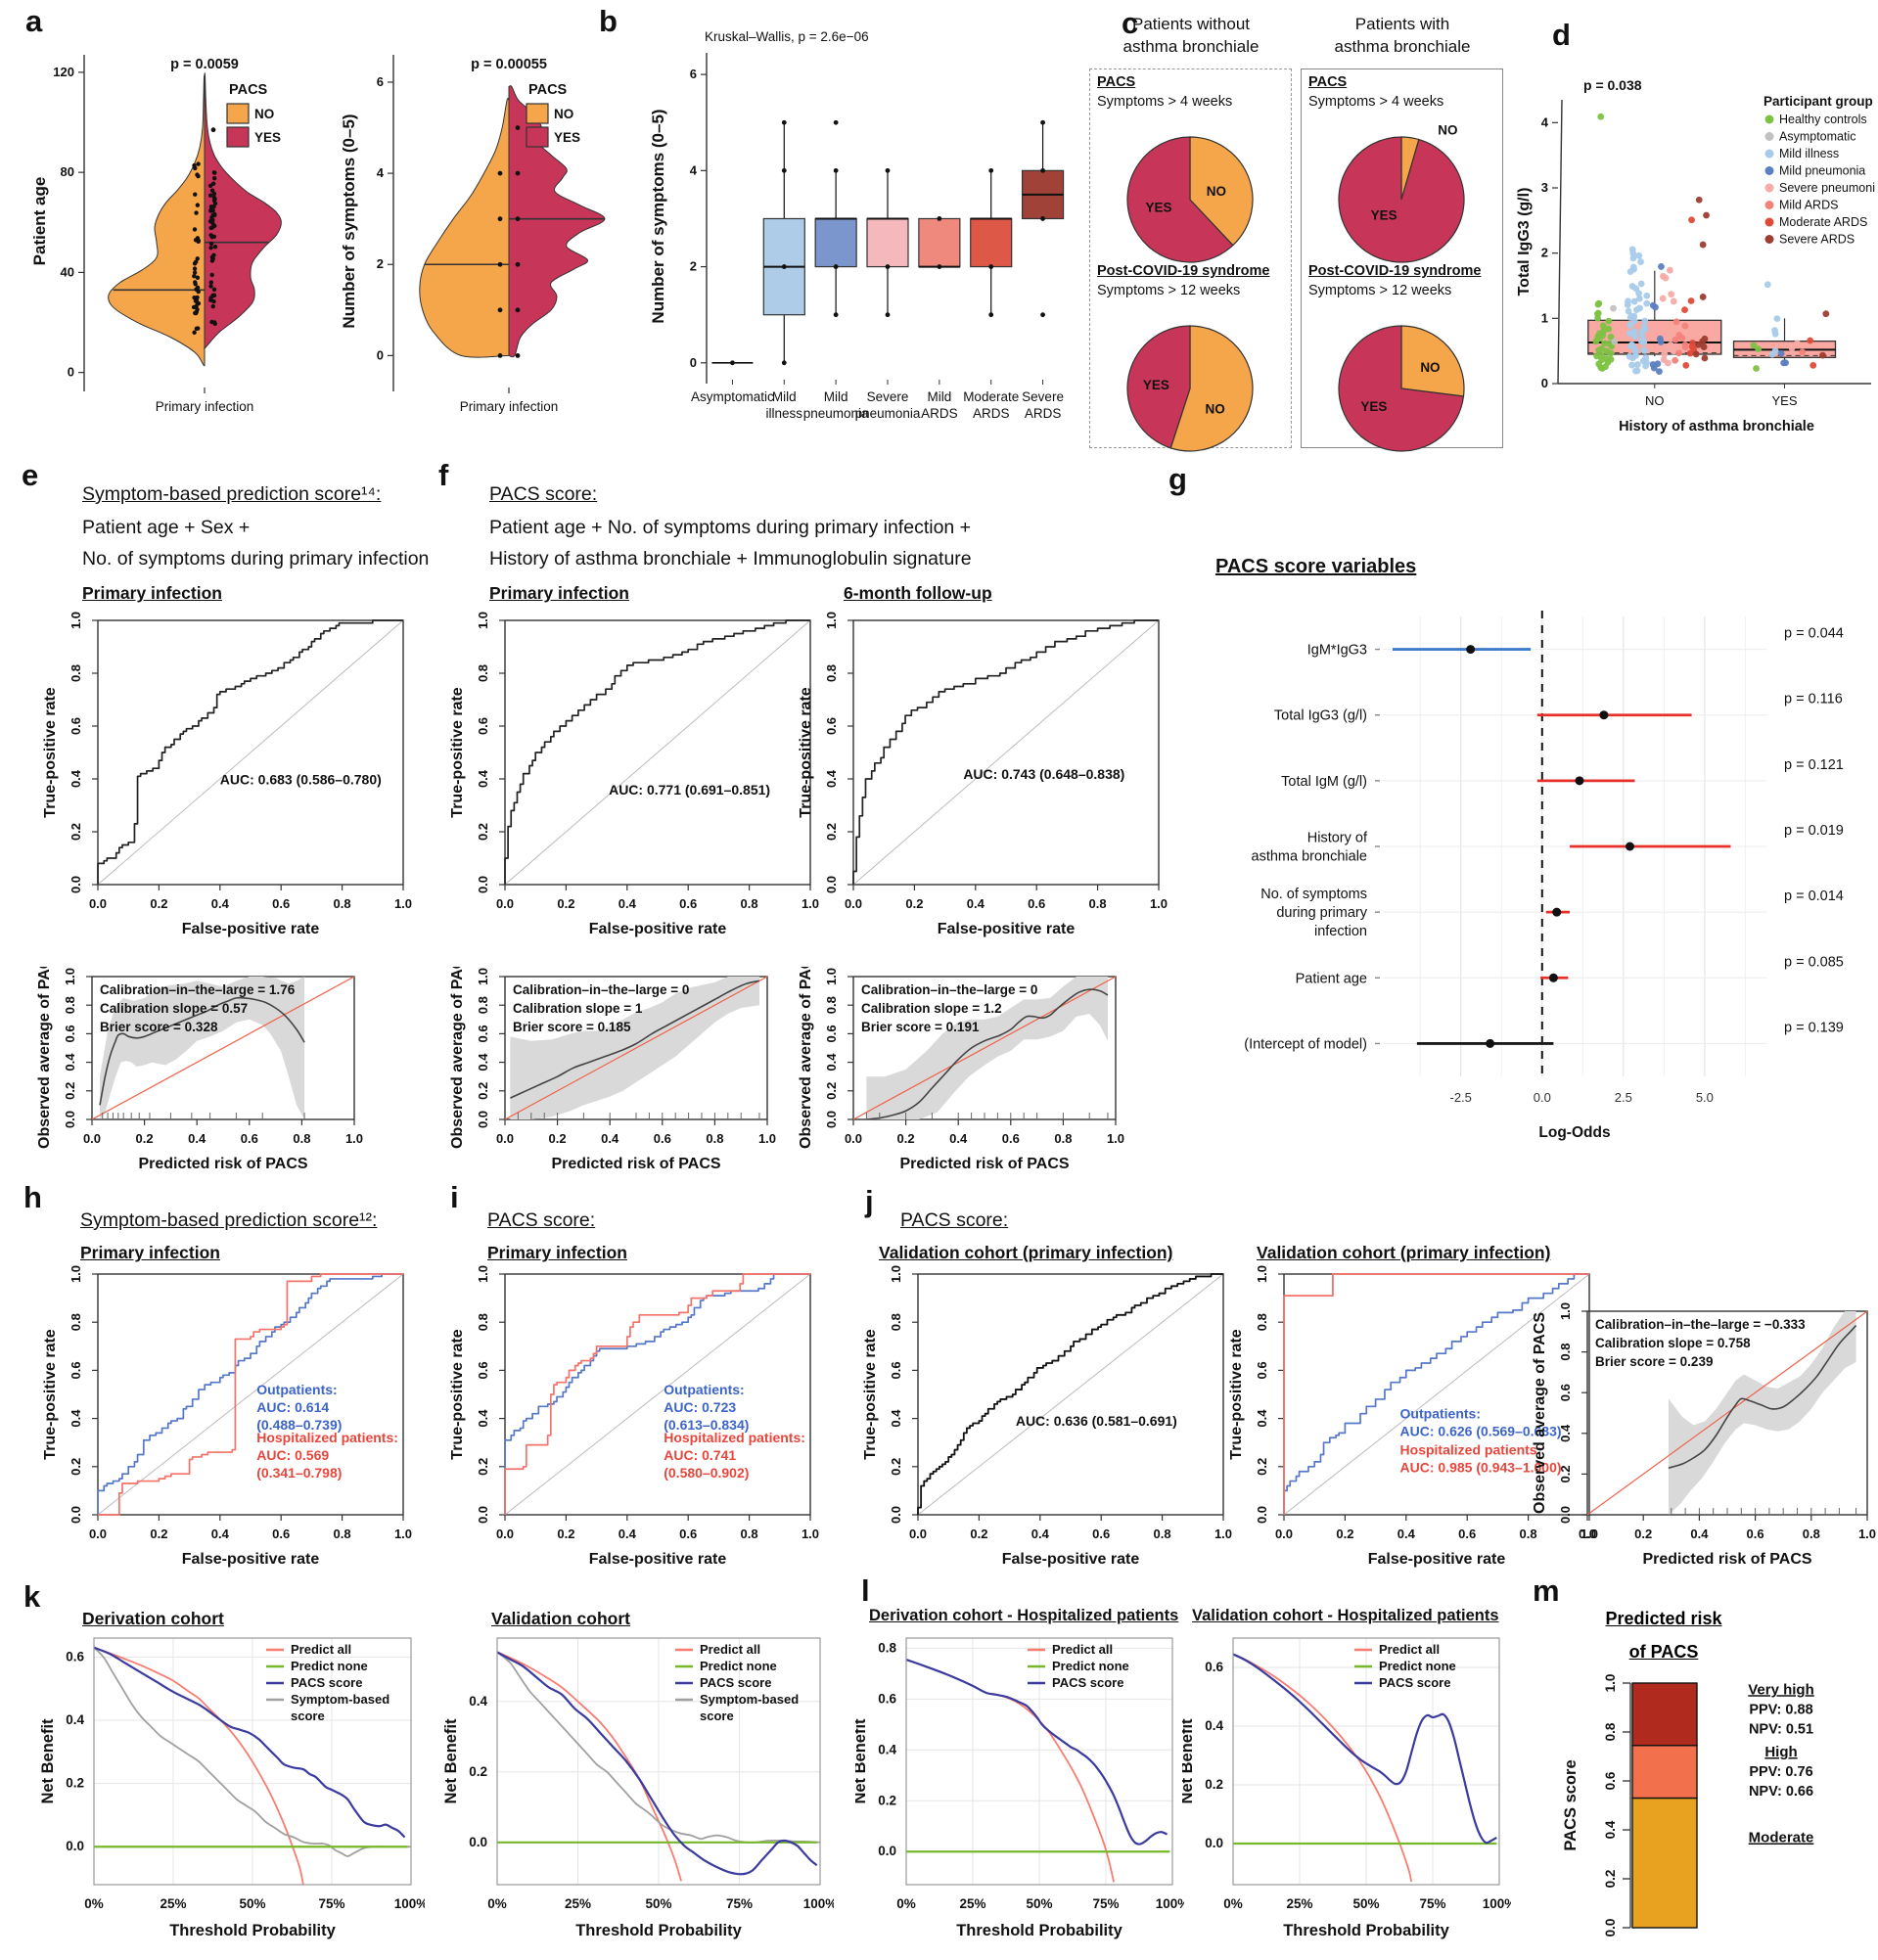 The width and height of the screenshot is (1878, 1960). Describe the element at coordinates (299, 1473) in the screenshot. I see `svg-text: (0.341–0.798)` at that location.